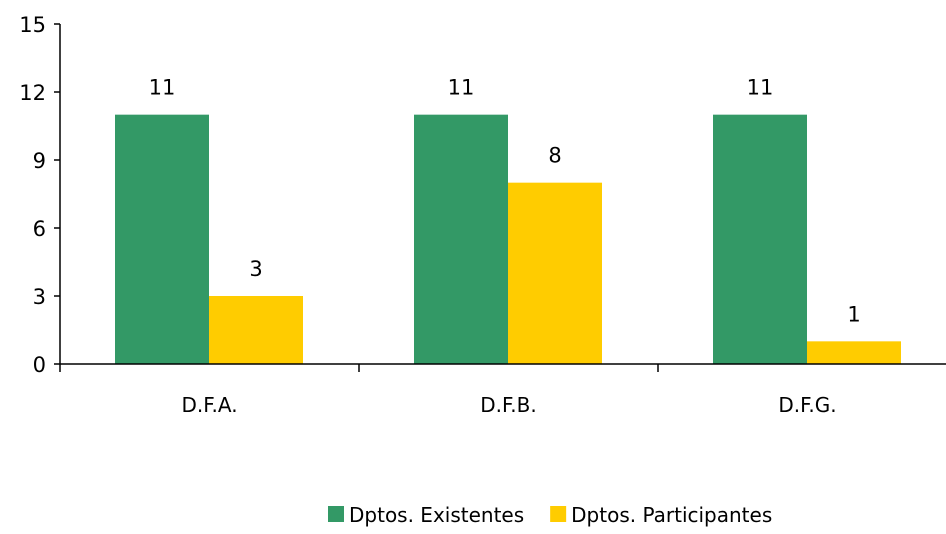  What do you see at coordinates (807, 405) in the screenshot?
I see `x-tick-label: D.F.G.` at bounding box center [807, 405].